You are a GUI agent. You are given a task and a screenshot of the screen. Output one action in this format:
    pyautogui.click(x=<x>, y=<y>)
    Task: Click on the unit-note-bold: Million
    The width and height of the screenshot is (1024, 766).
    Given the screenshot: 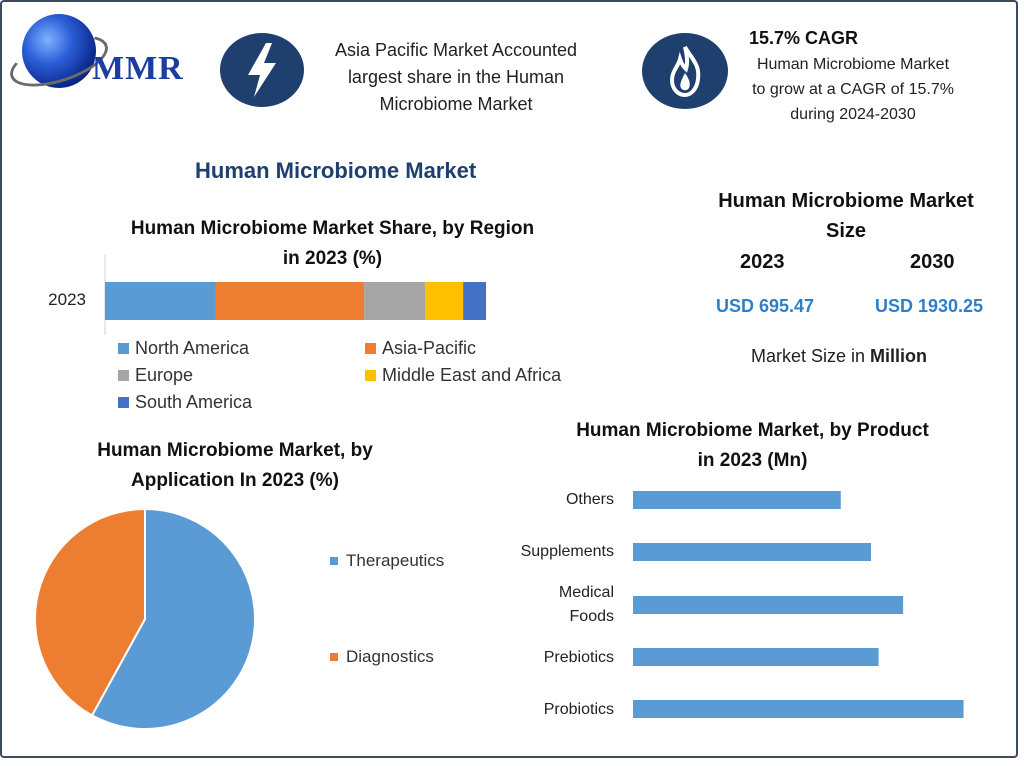 What is the action you would take?
    pyautogui.click(x=899, y=356)
    